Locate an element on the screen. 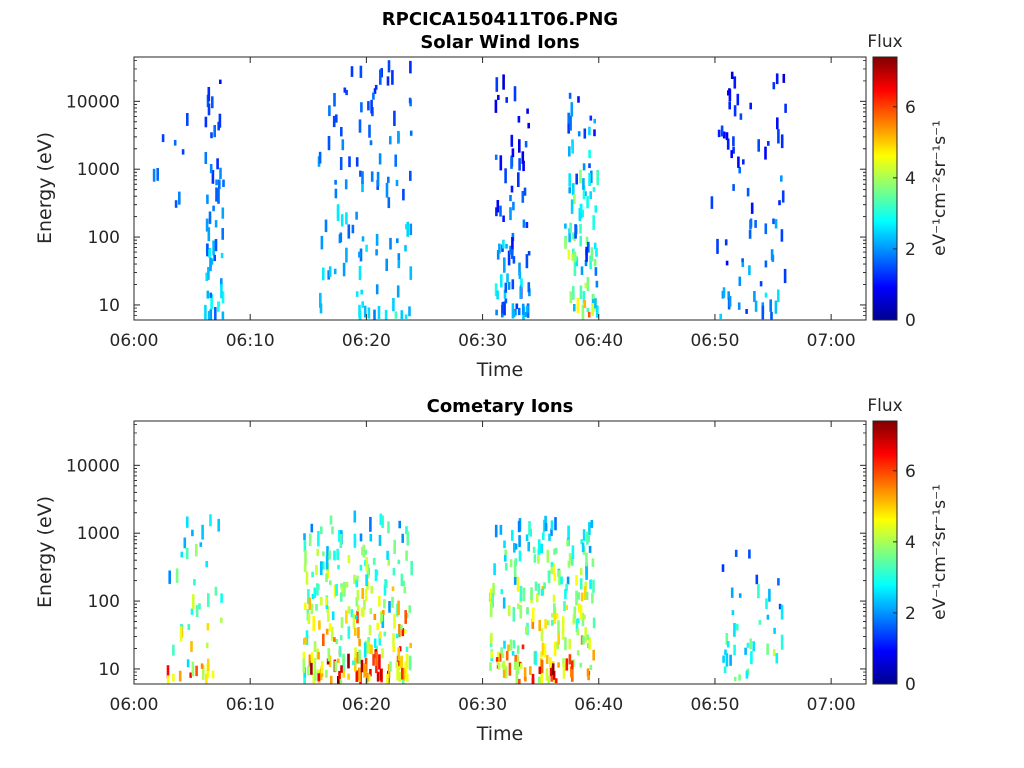 This screenshot has height=768, width=1024. y-tick-label: 1000 is located at coordinates (98, 170).